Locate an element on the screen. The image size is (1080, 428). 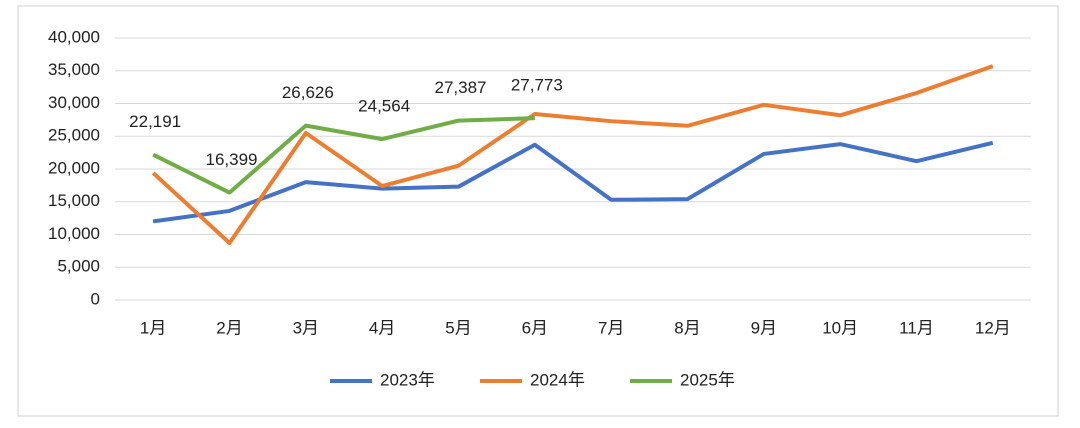
x-tick-label: 11月 is located at coordinates (916, 327).